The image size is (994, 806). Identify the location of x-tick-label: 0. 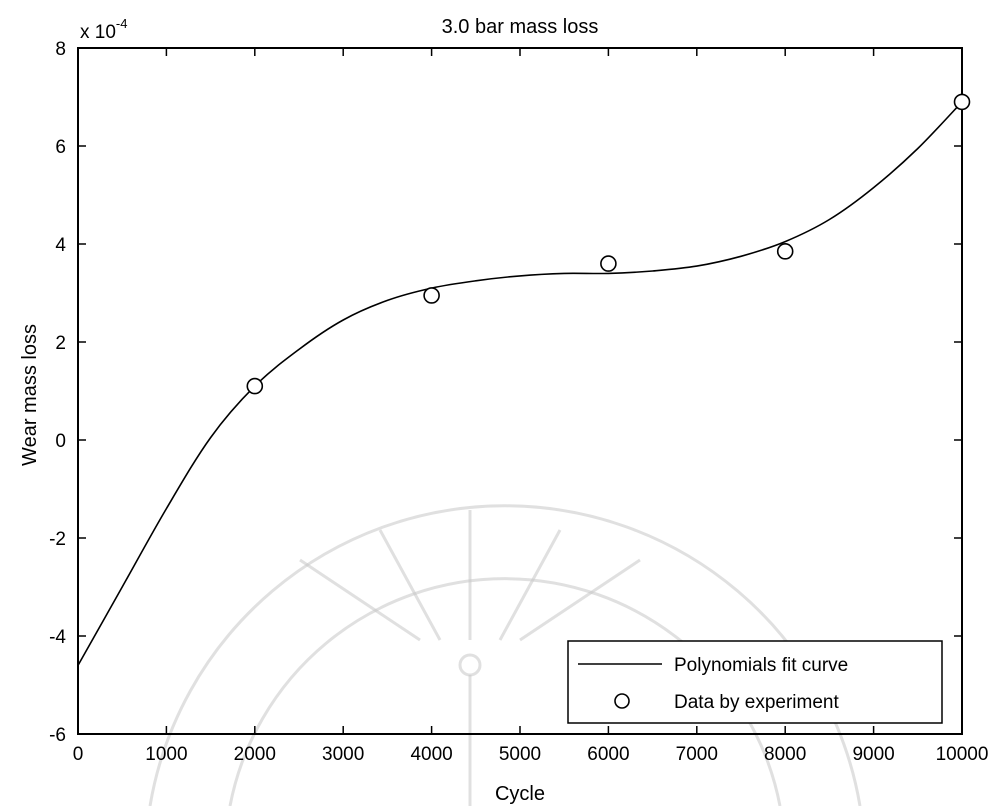
(78, 754).